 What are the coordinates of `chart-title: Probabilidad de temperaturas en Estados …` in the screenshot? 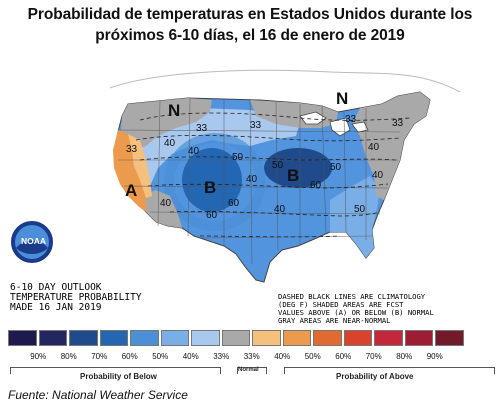 It's located at (250, 25).